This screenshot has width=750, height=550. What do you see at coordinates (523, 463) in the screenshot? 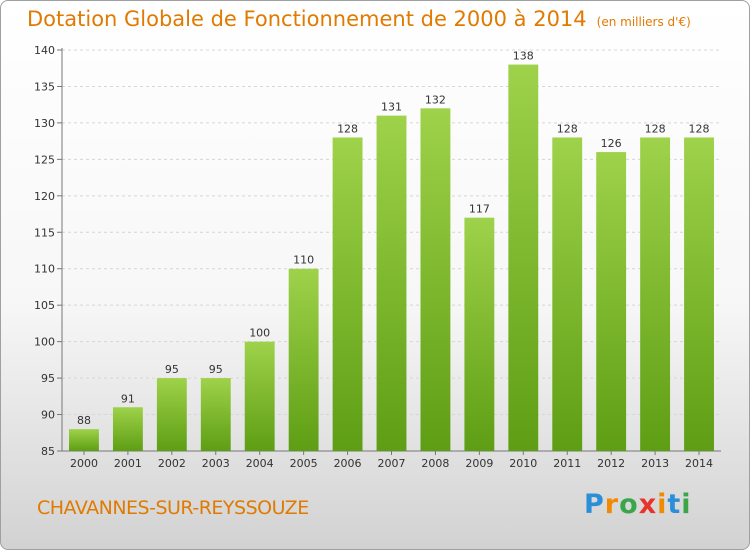
I see `x-tick-label: 2010` at bounding box center [523, 463].